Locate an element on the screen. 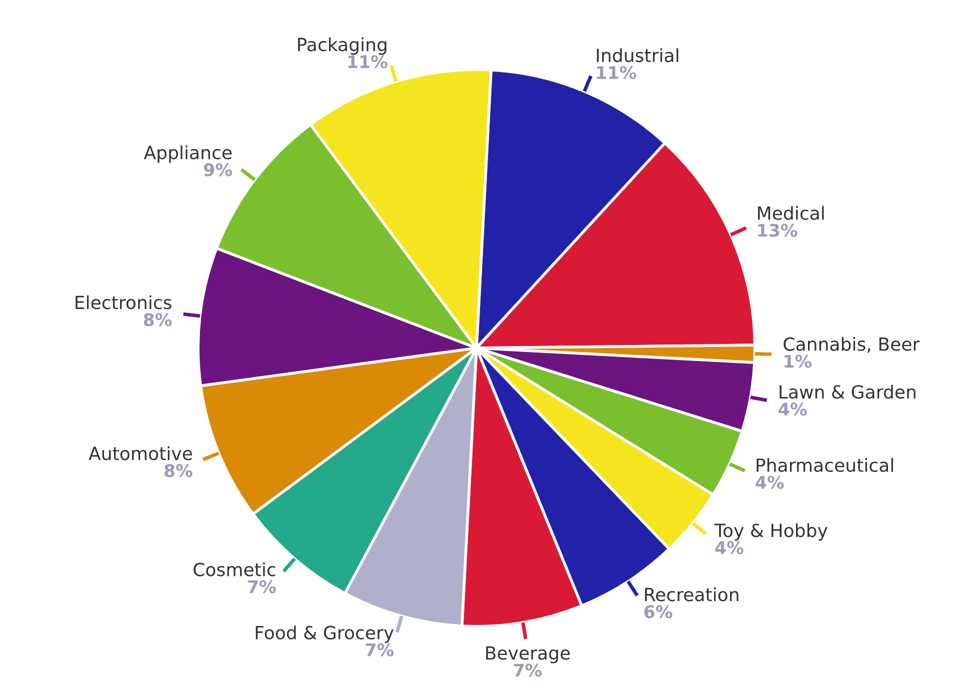 The width and height of the screenshot is (953, 696). data-label: 6% is located at coordinates (658, 611).